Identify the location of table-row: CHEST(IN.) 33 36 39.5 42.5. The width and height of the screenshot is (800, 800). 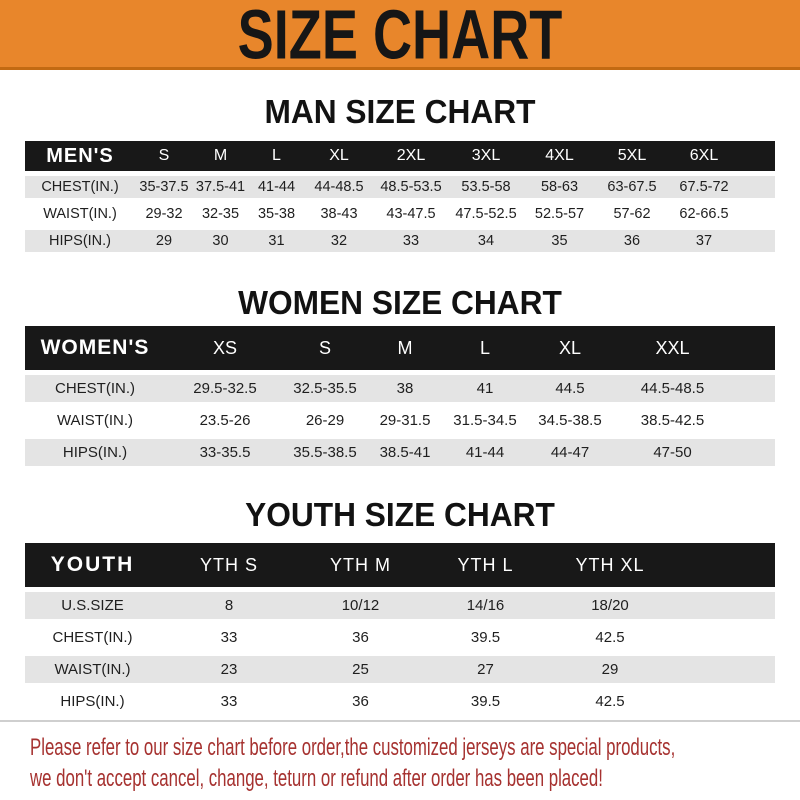
(400, 637).